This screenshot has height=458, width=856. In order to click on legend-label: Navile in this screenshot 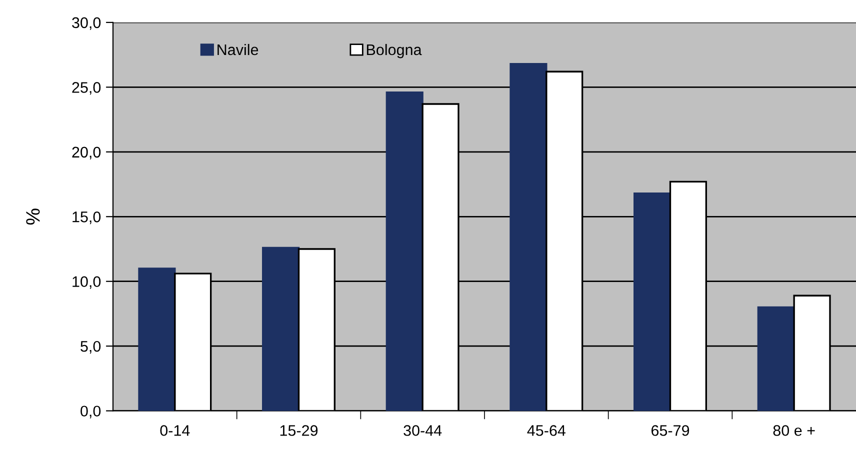, I will do `click(238, 50)`.